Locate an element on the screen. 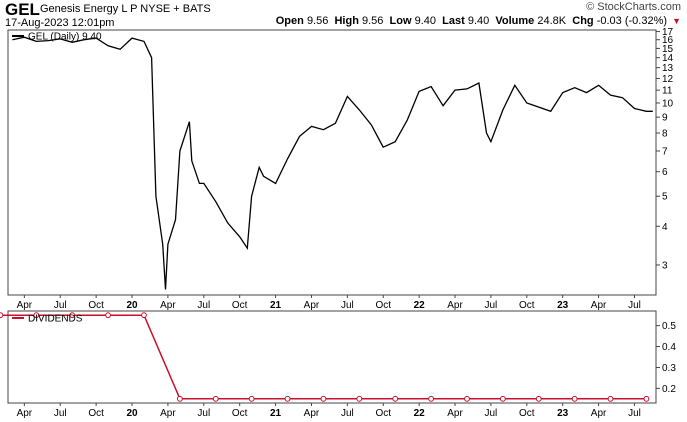 The image size is (687, 422). legend-label: DIVIDENDS is located at coordinates (55, 319).